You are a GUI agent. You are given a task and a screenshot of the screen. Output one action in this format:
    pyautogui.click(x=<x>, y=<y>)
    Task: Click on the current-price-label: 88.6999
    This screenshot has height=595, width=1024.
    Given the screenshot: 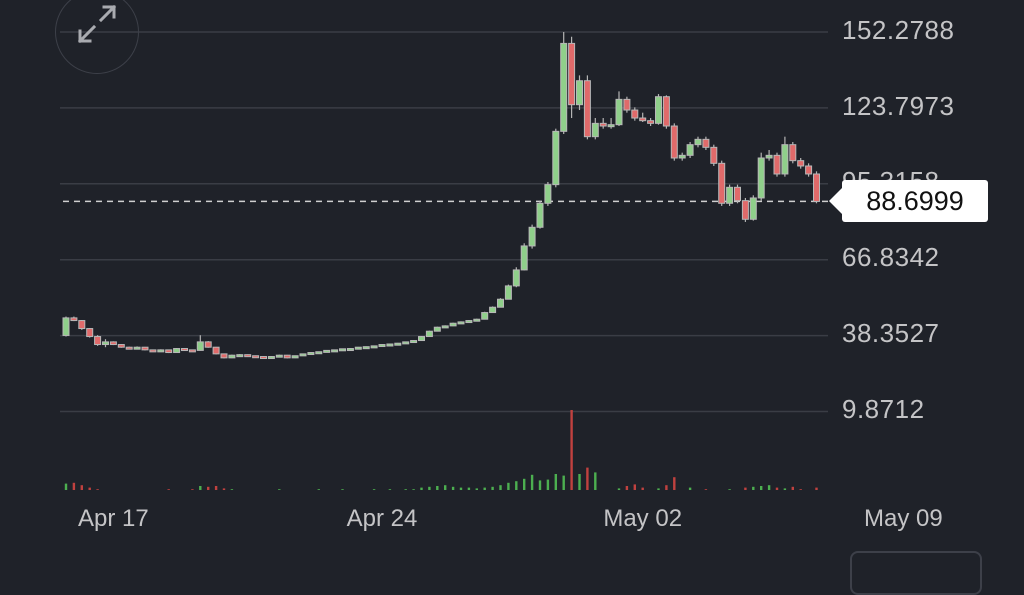 What is the action you would take?
    pyautogui.click(x=908, y=201)
    